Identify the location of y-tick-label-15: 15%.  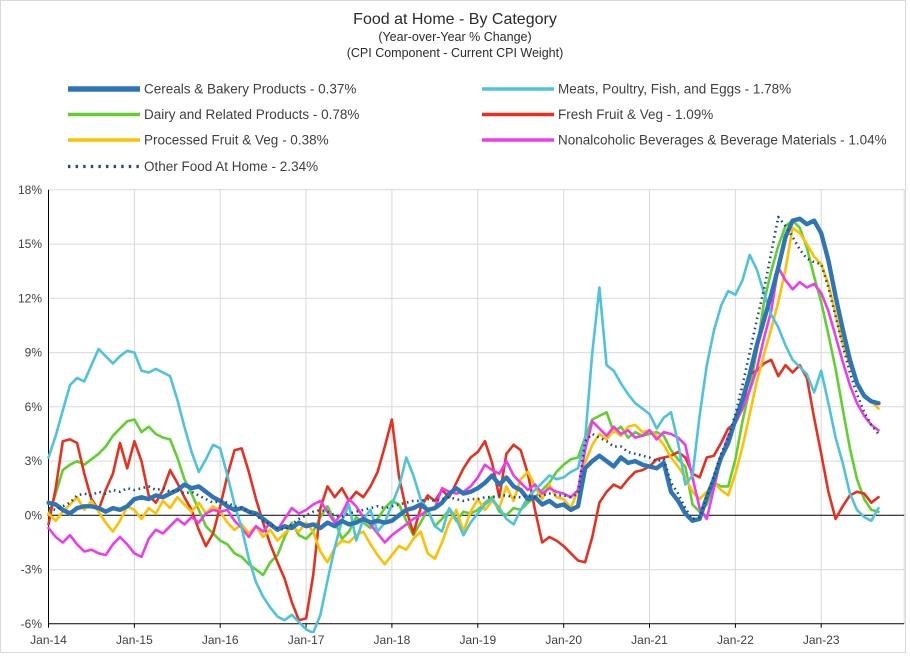
(30, 244).